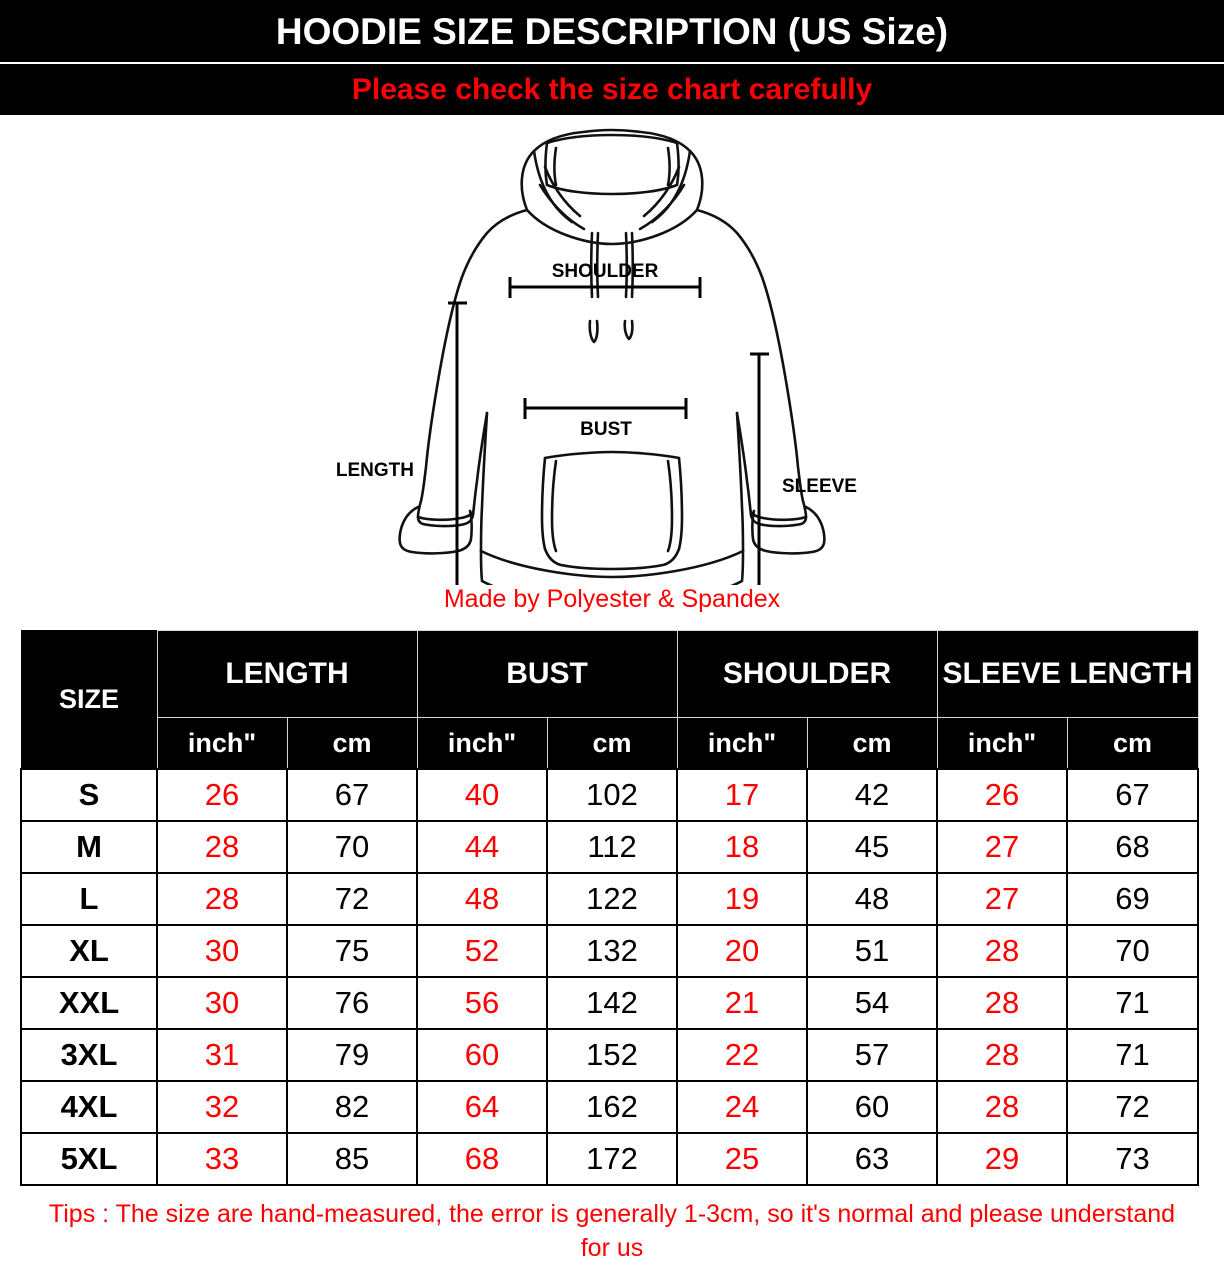  I want to click on cell-bust-cm: 122, so click(612, 899).